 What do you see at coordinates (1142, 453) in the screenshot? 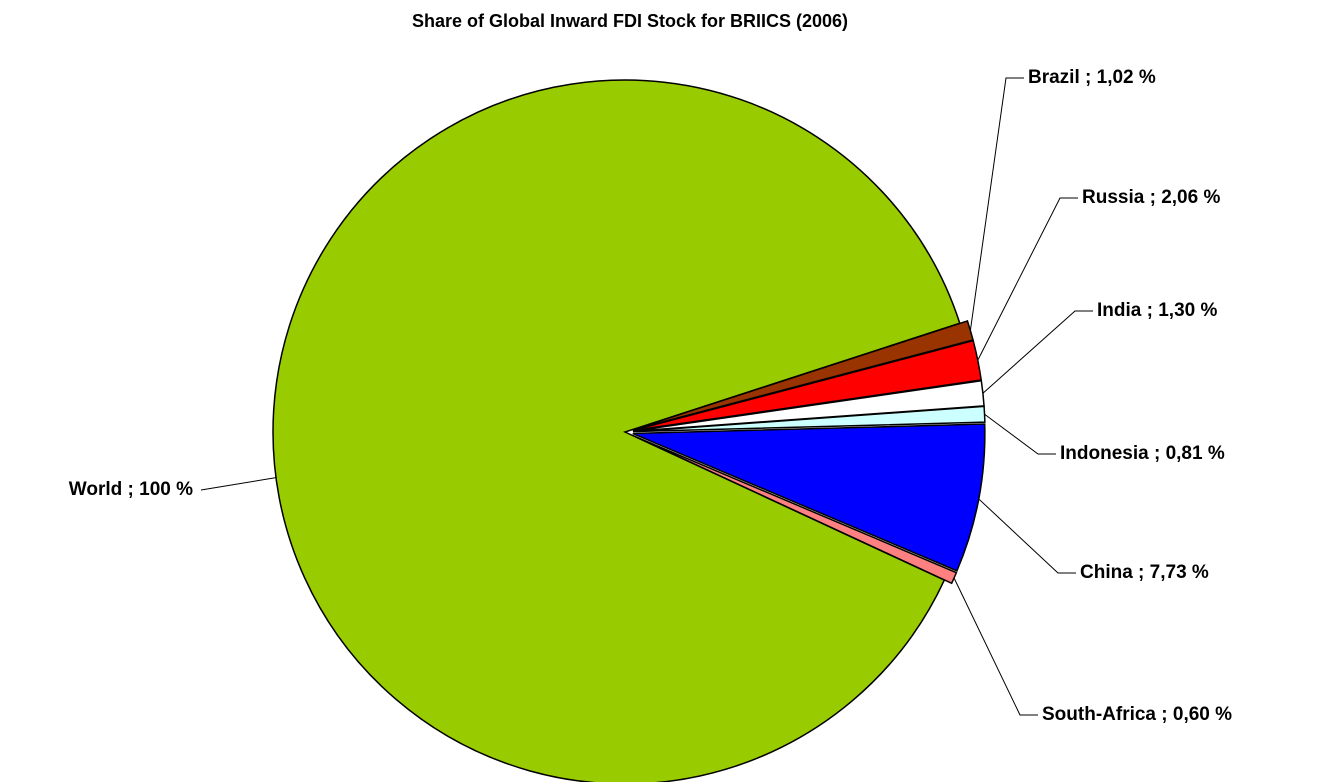
I see `data-label: Indonesia ; 0,81 %` at bounding box center [1142, 453].